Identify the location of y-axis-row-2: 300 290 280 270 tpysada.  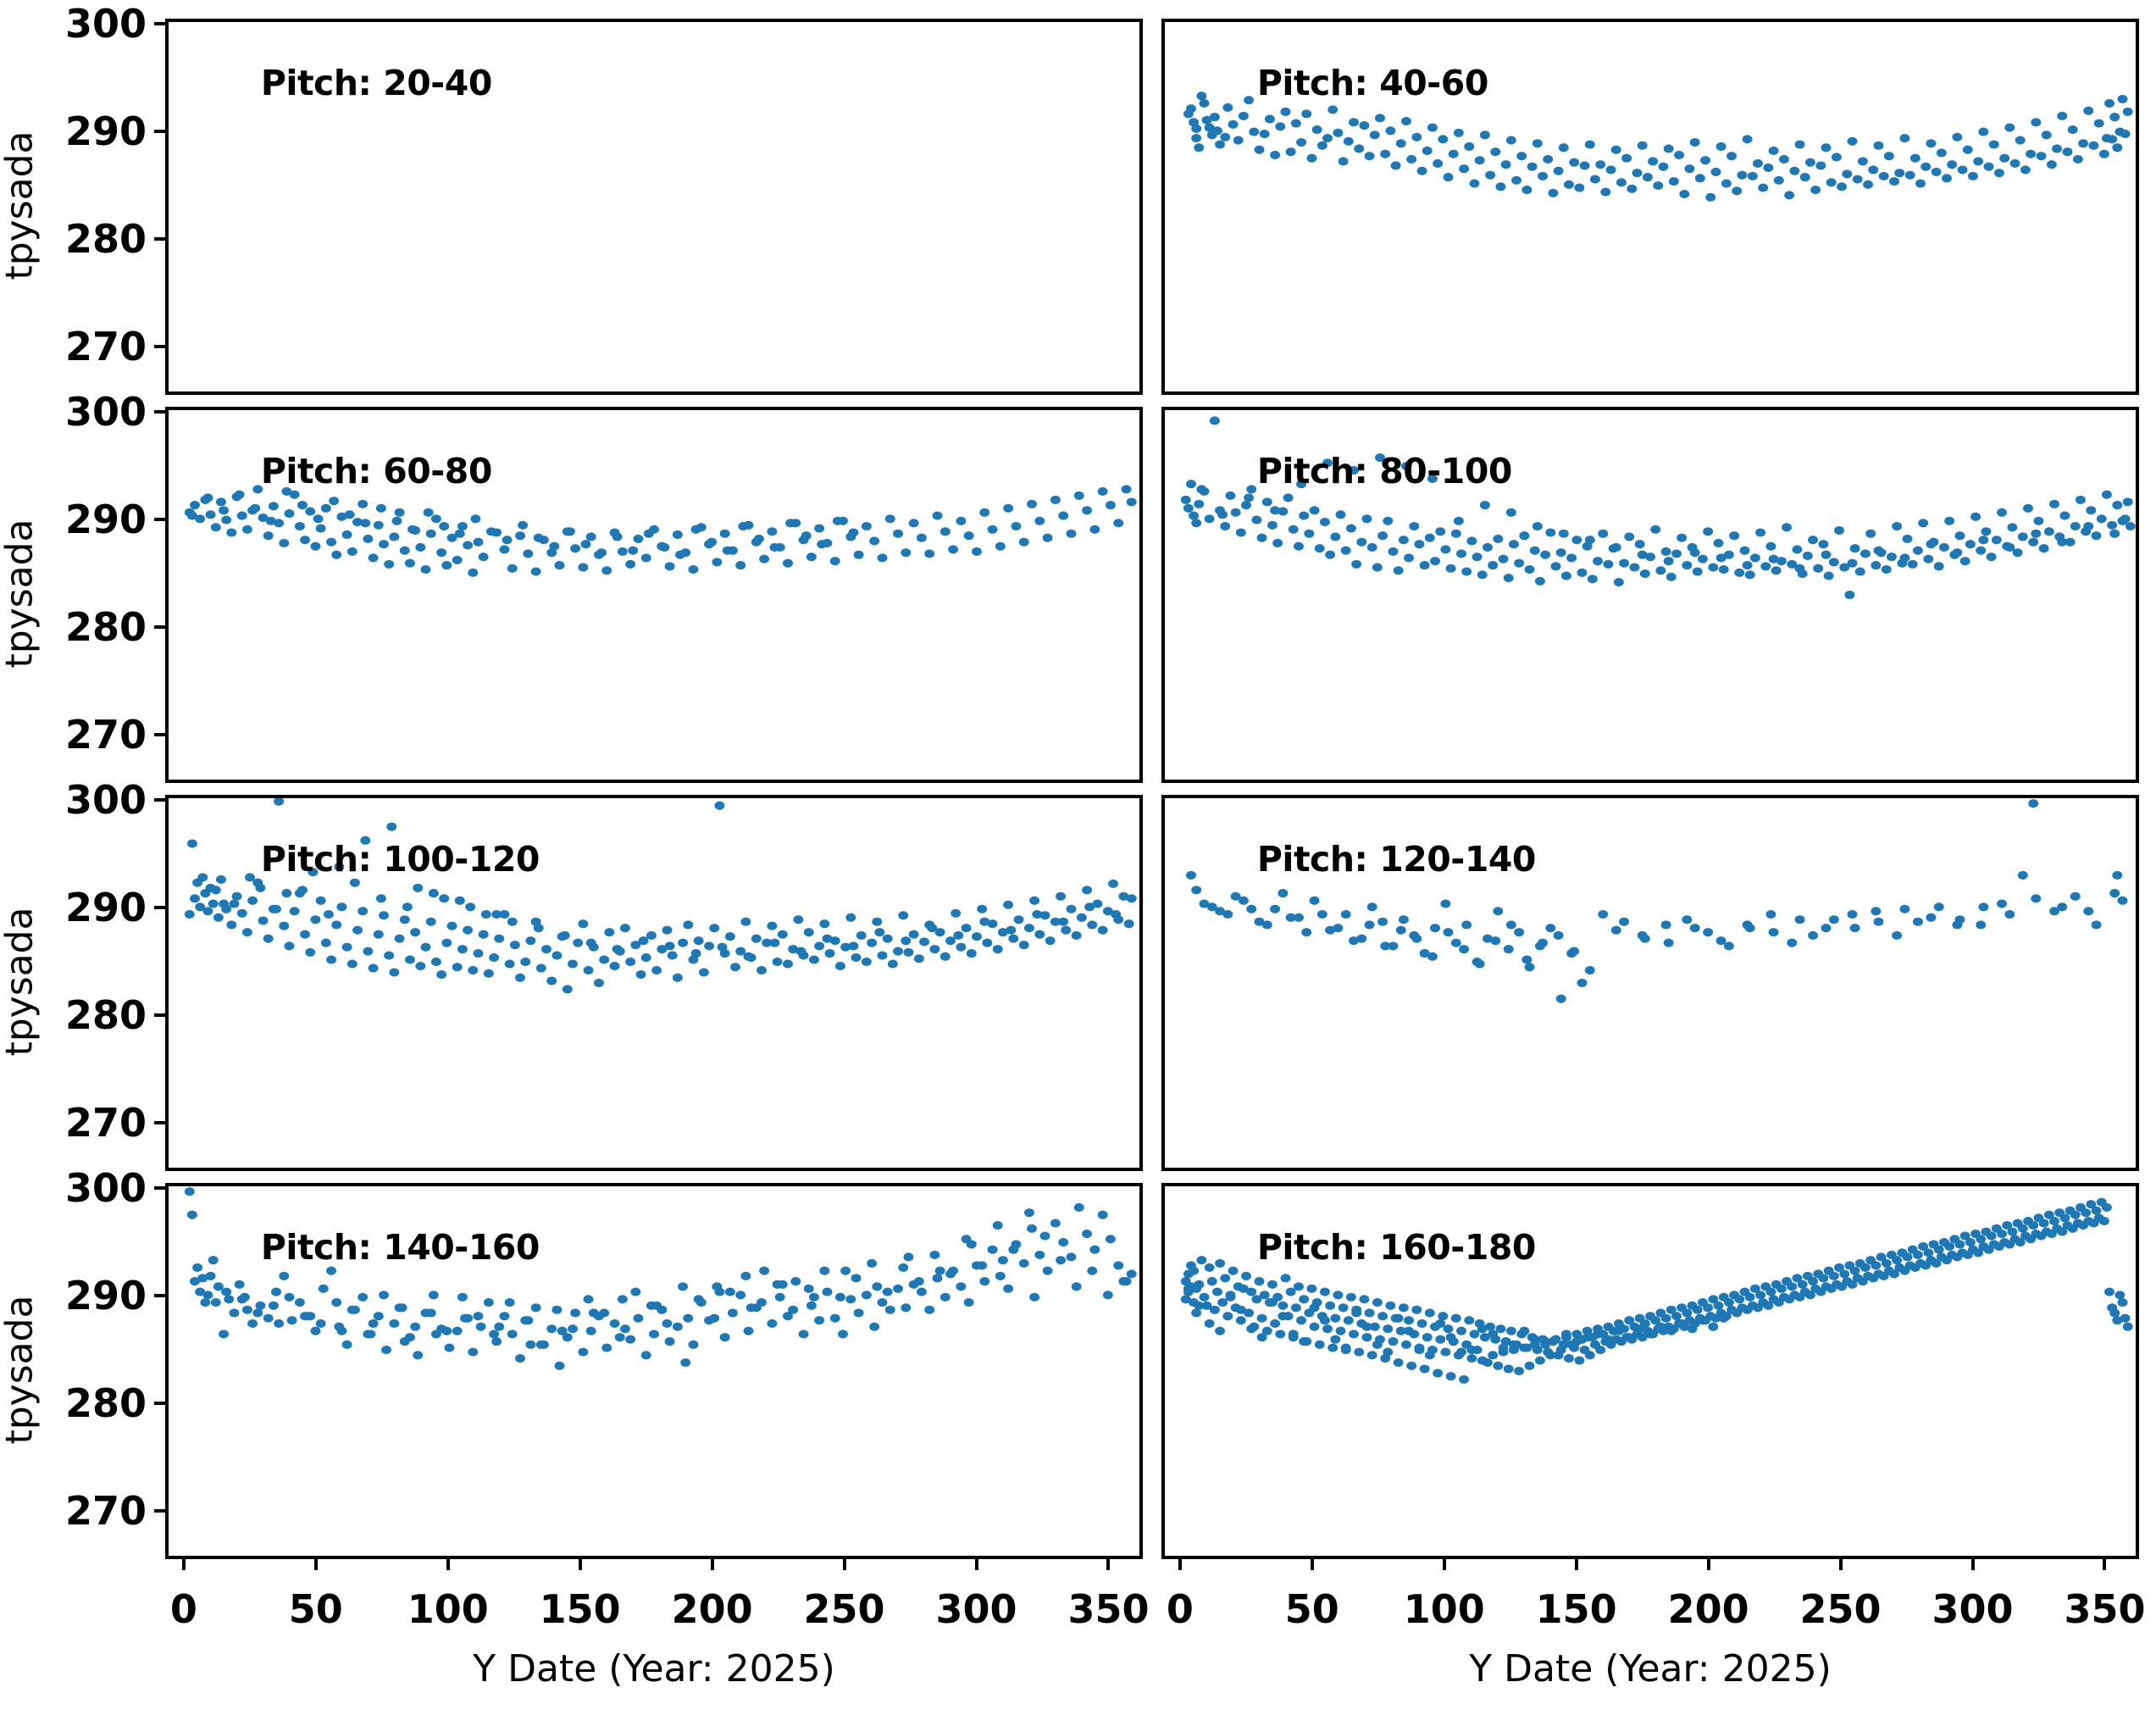
(82, 974).